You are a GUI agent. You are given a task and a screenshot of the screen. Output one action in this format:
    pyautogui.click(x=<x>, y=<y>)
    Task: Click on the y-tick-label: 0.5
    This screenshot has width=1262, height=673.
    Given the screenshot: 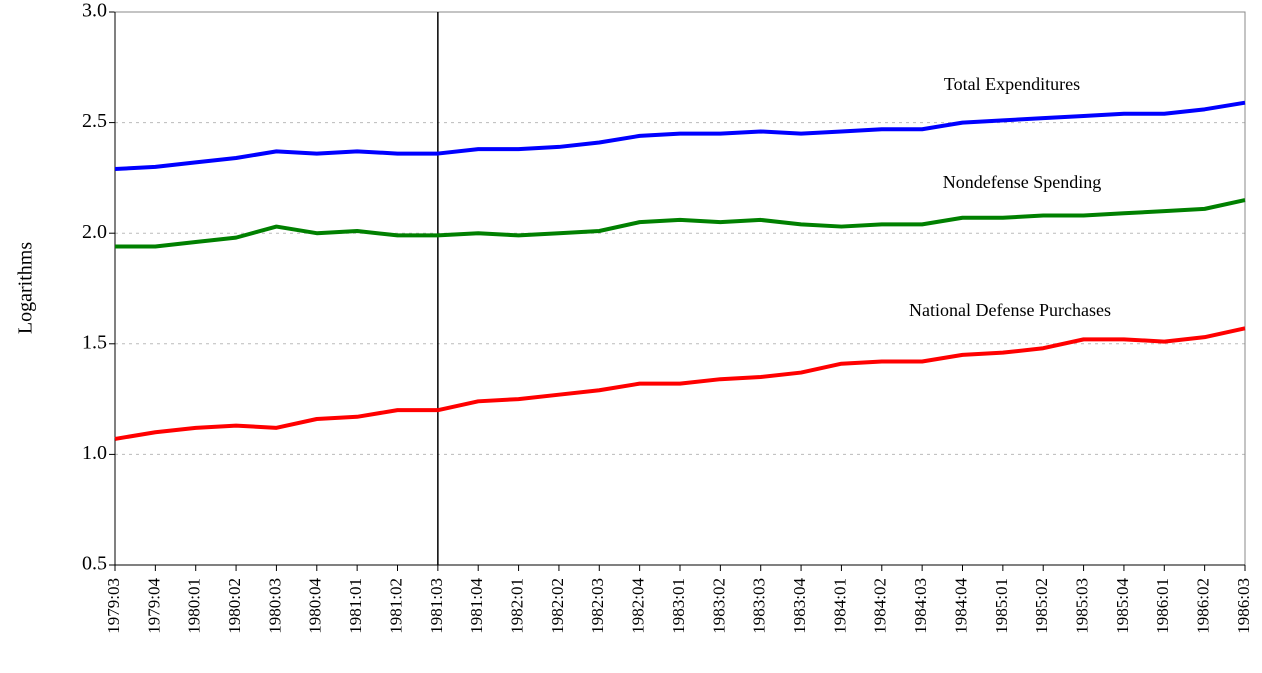 What is the action you would take?
    pyautogui.click(x=94, y=564)
    